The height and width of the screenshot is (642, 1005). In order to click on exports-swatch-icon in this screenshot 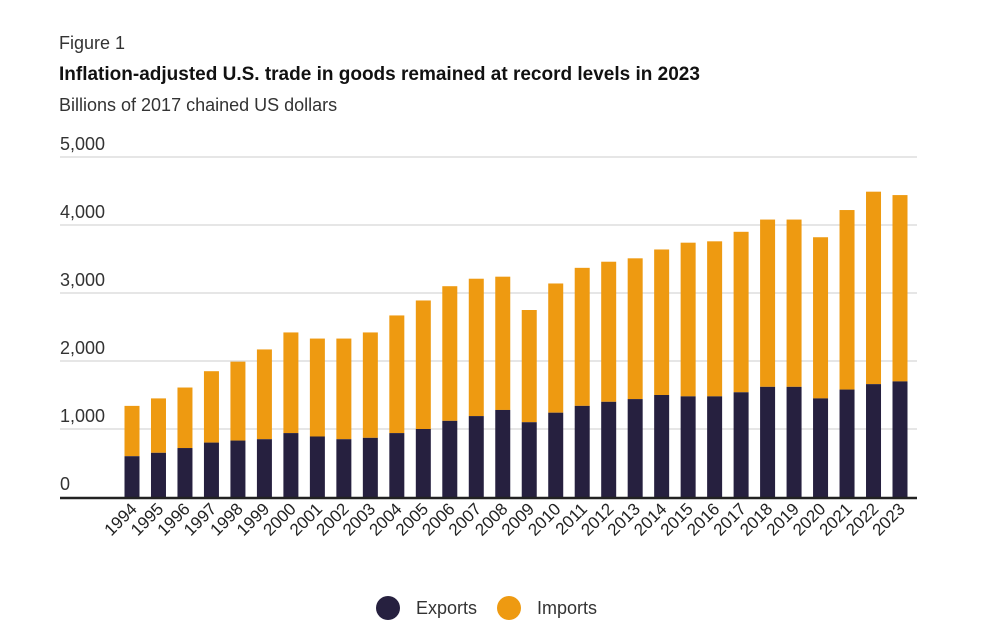, I will do `click(388, 608)`.